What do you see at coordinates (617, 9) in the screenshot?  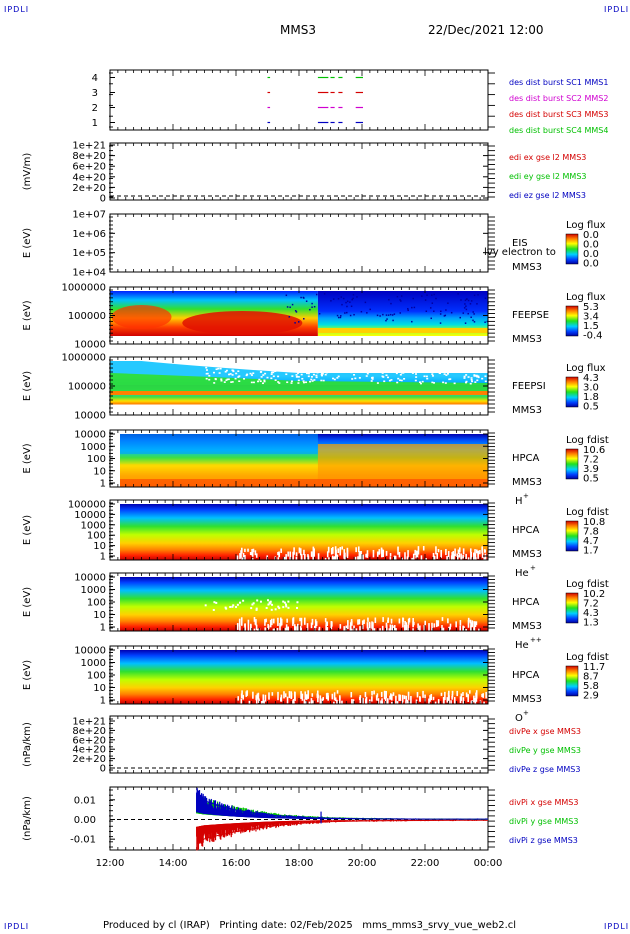 I see `corner-tr: IPDLI` at bounding box center [617, 9].